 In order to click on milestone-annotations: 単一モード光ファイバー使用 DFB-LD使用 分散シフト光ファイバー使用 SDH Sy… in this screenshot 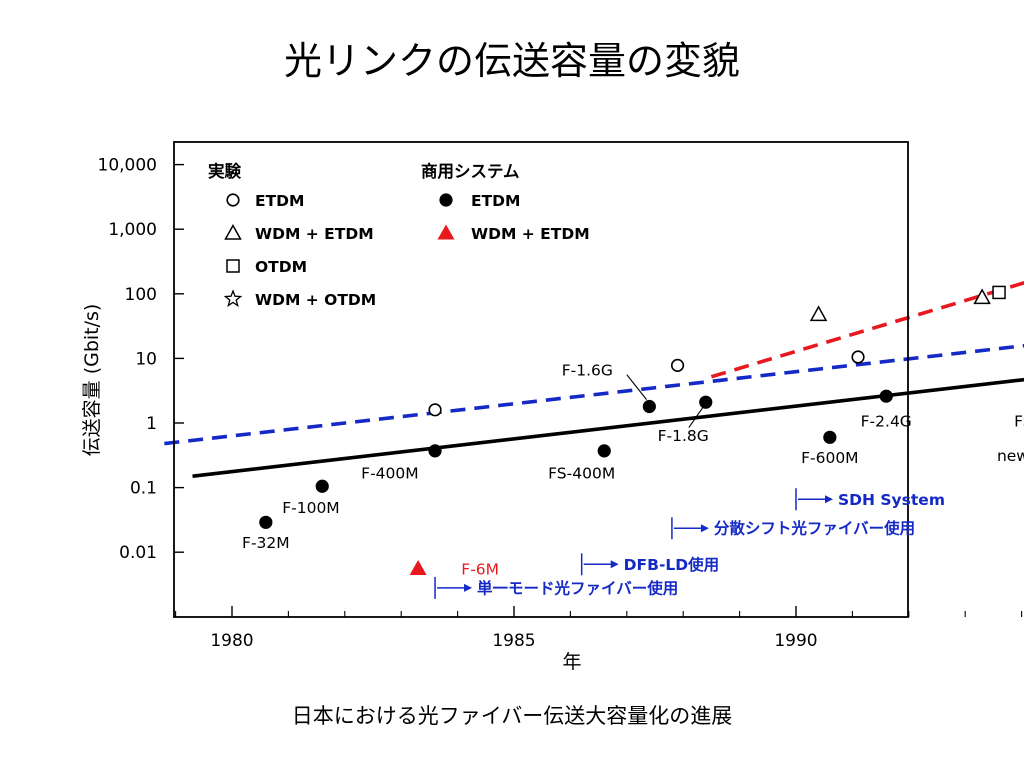, I will do `click(689, 543)`.